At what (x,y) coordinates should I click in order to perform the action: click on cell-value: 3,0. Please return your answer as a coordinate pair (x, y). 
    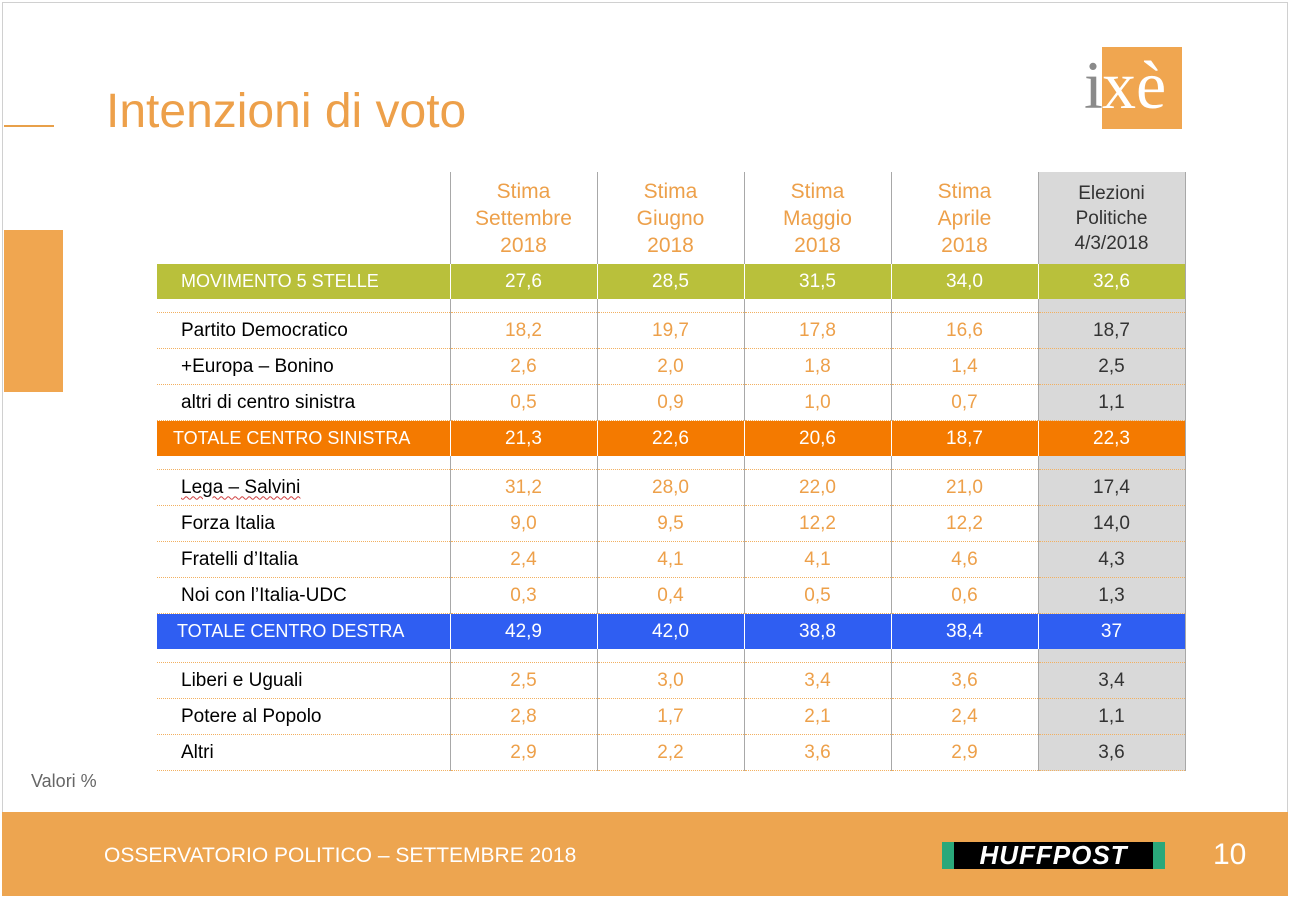
    Looking at the image, I should click on (670, 680).